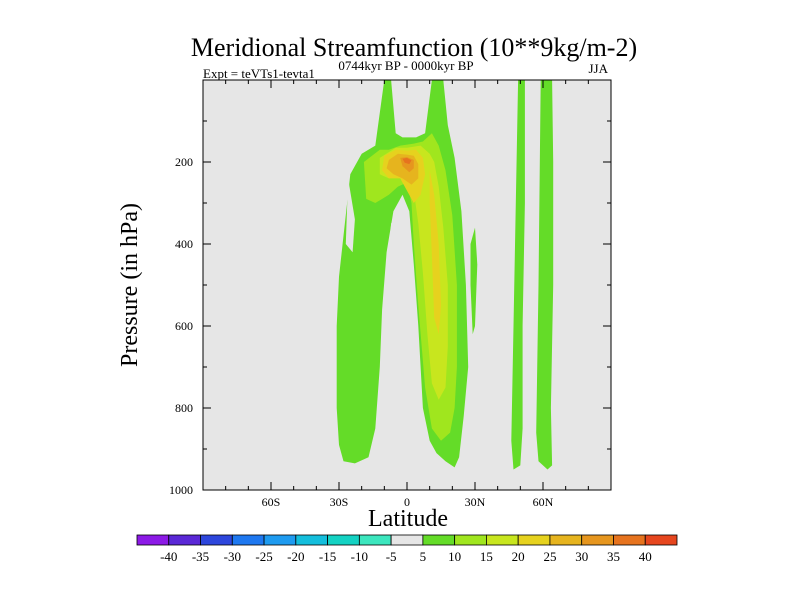 This screenshot has width=800, height=600. Describe the element at coordinates (405, 65) in the screenshot. I see `subtitle-center: 0744kyr BP - 0000kyr BP` at that location.